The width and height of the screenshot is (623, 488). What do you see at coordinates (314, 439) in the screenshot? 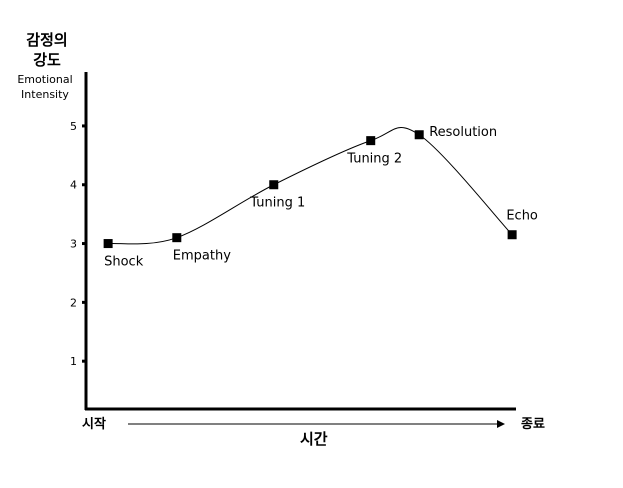
I see `x-axis-title: 시간` at bounding box center [314, 439].